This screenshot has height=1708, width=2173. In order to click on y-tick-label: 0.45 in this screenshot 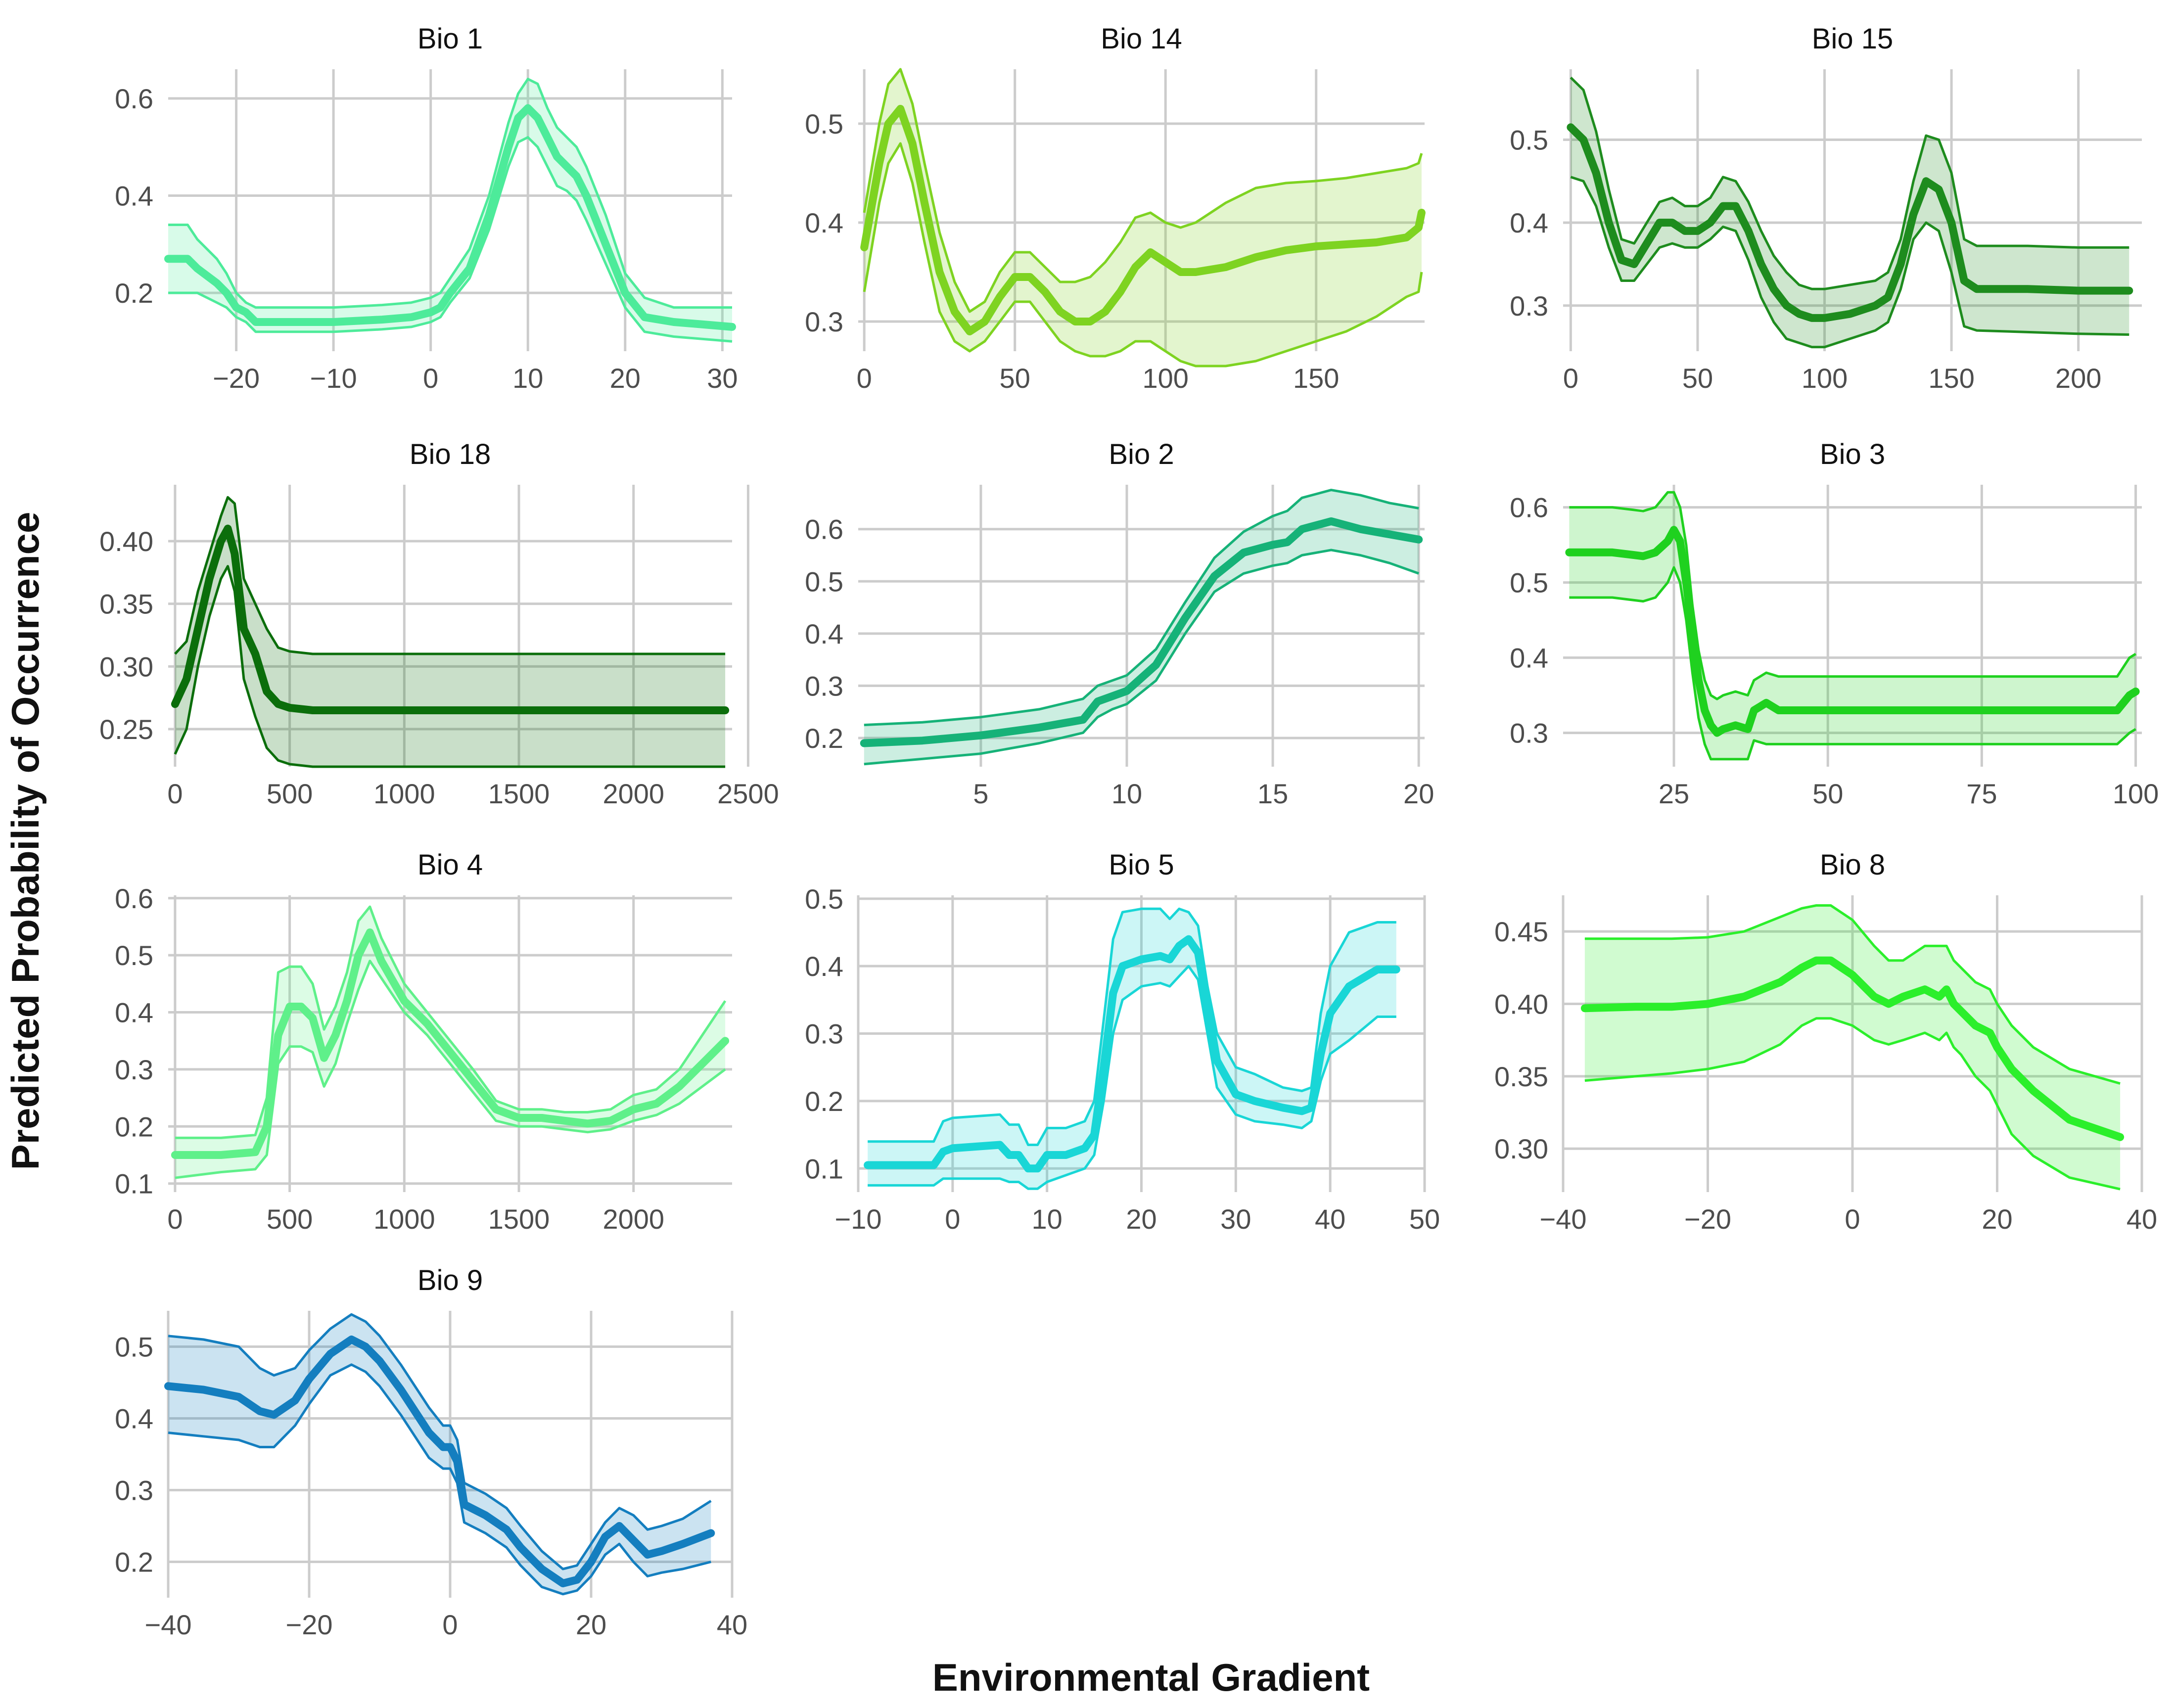, I will do `click(1521, 931)`.